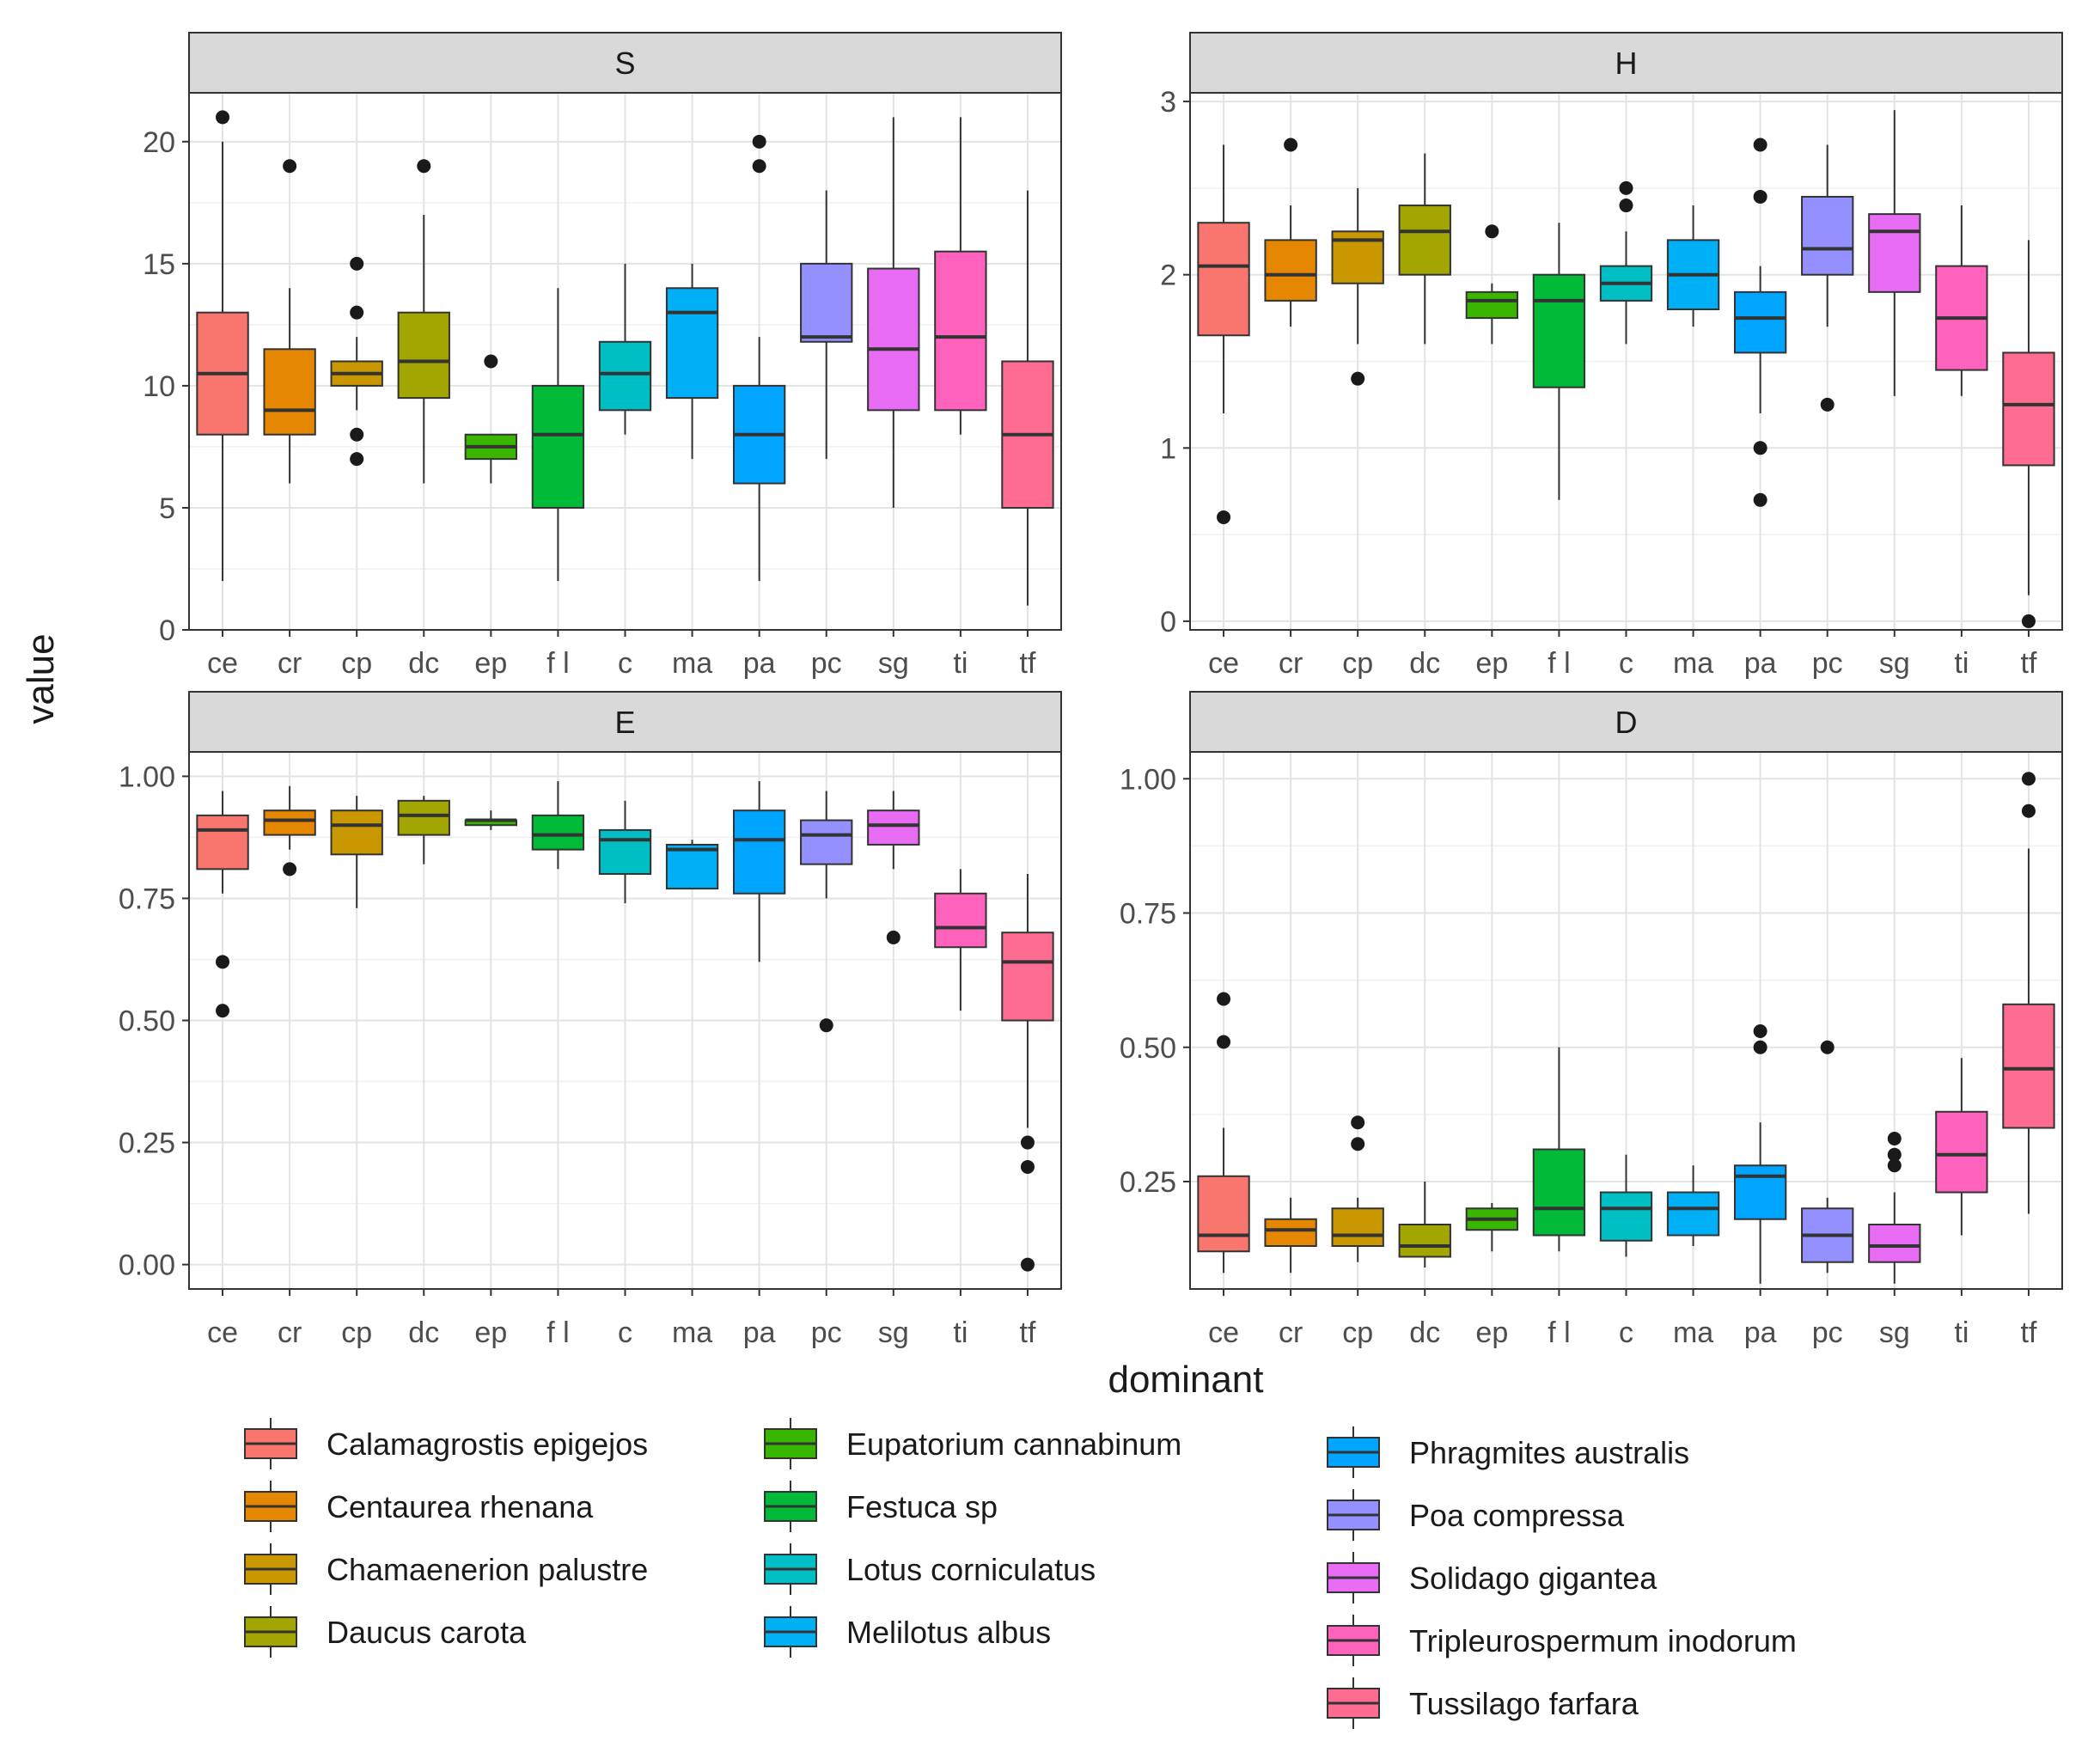  What do you see at coordinates (1626, 64) in the screenshot?
I see `strip-title: H` at bounding box center [1626, 64].